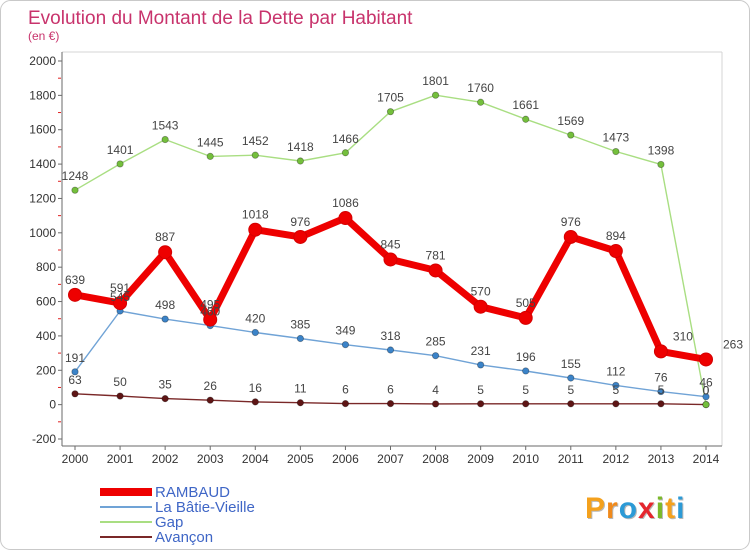 This screenshot has width=750, height=550. Describe the element at coordinates (345, 139) in the screenshot. I see `value-label: 1466` at that location.